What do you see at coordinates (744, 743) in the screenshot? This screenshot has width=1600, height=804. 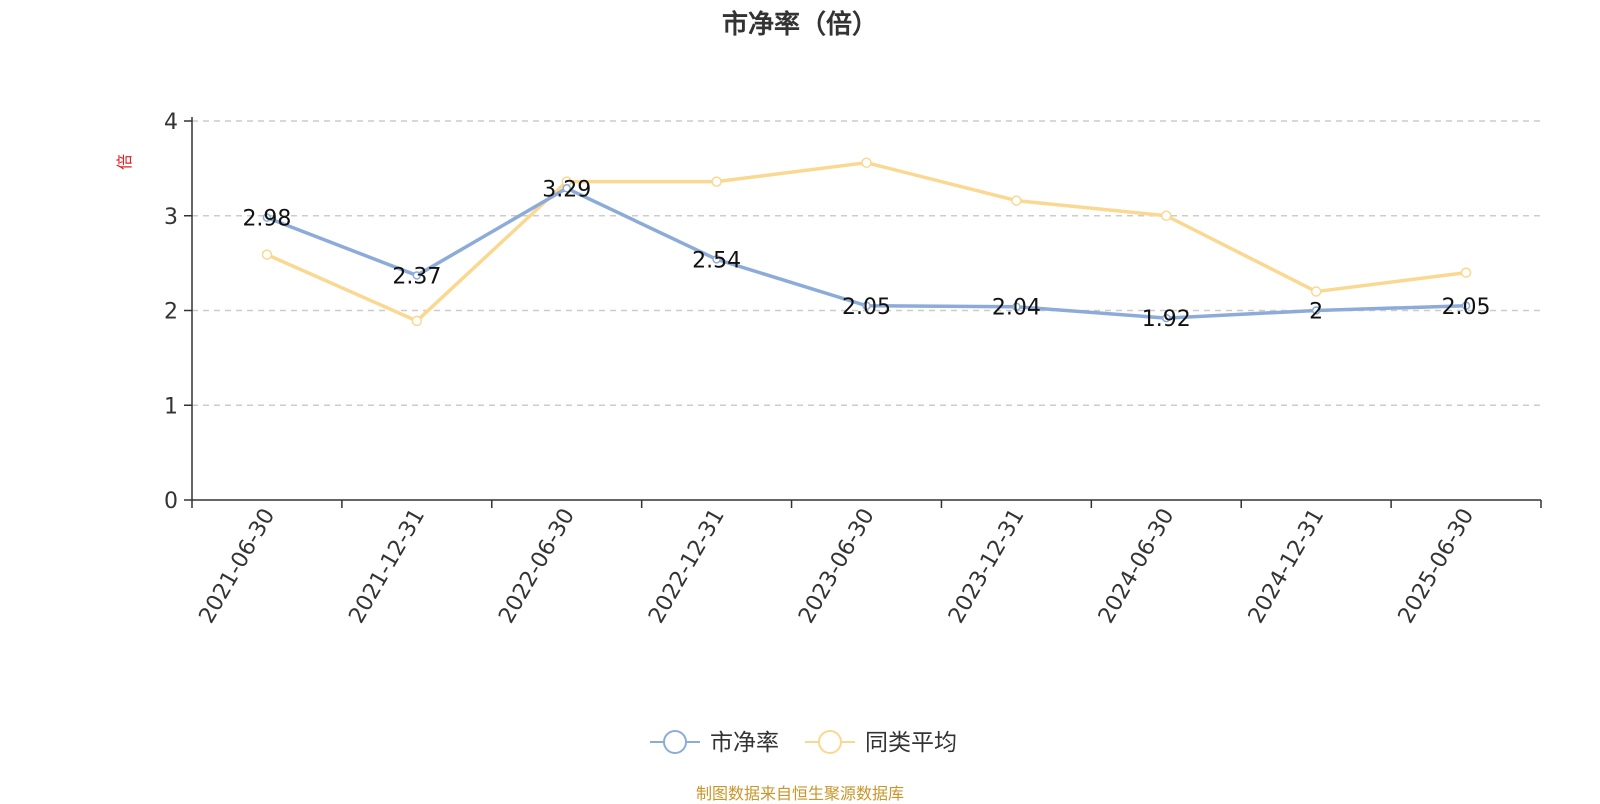 I see `legend-label: 市净率` at bounding box center [744, 743].